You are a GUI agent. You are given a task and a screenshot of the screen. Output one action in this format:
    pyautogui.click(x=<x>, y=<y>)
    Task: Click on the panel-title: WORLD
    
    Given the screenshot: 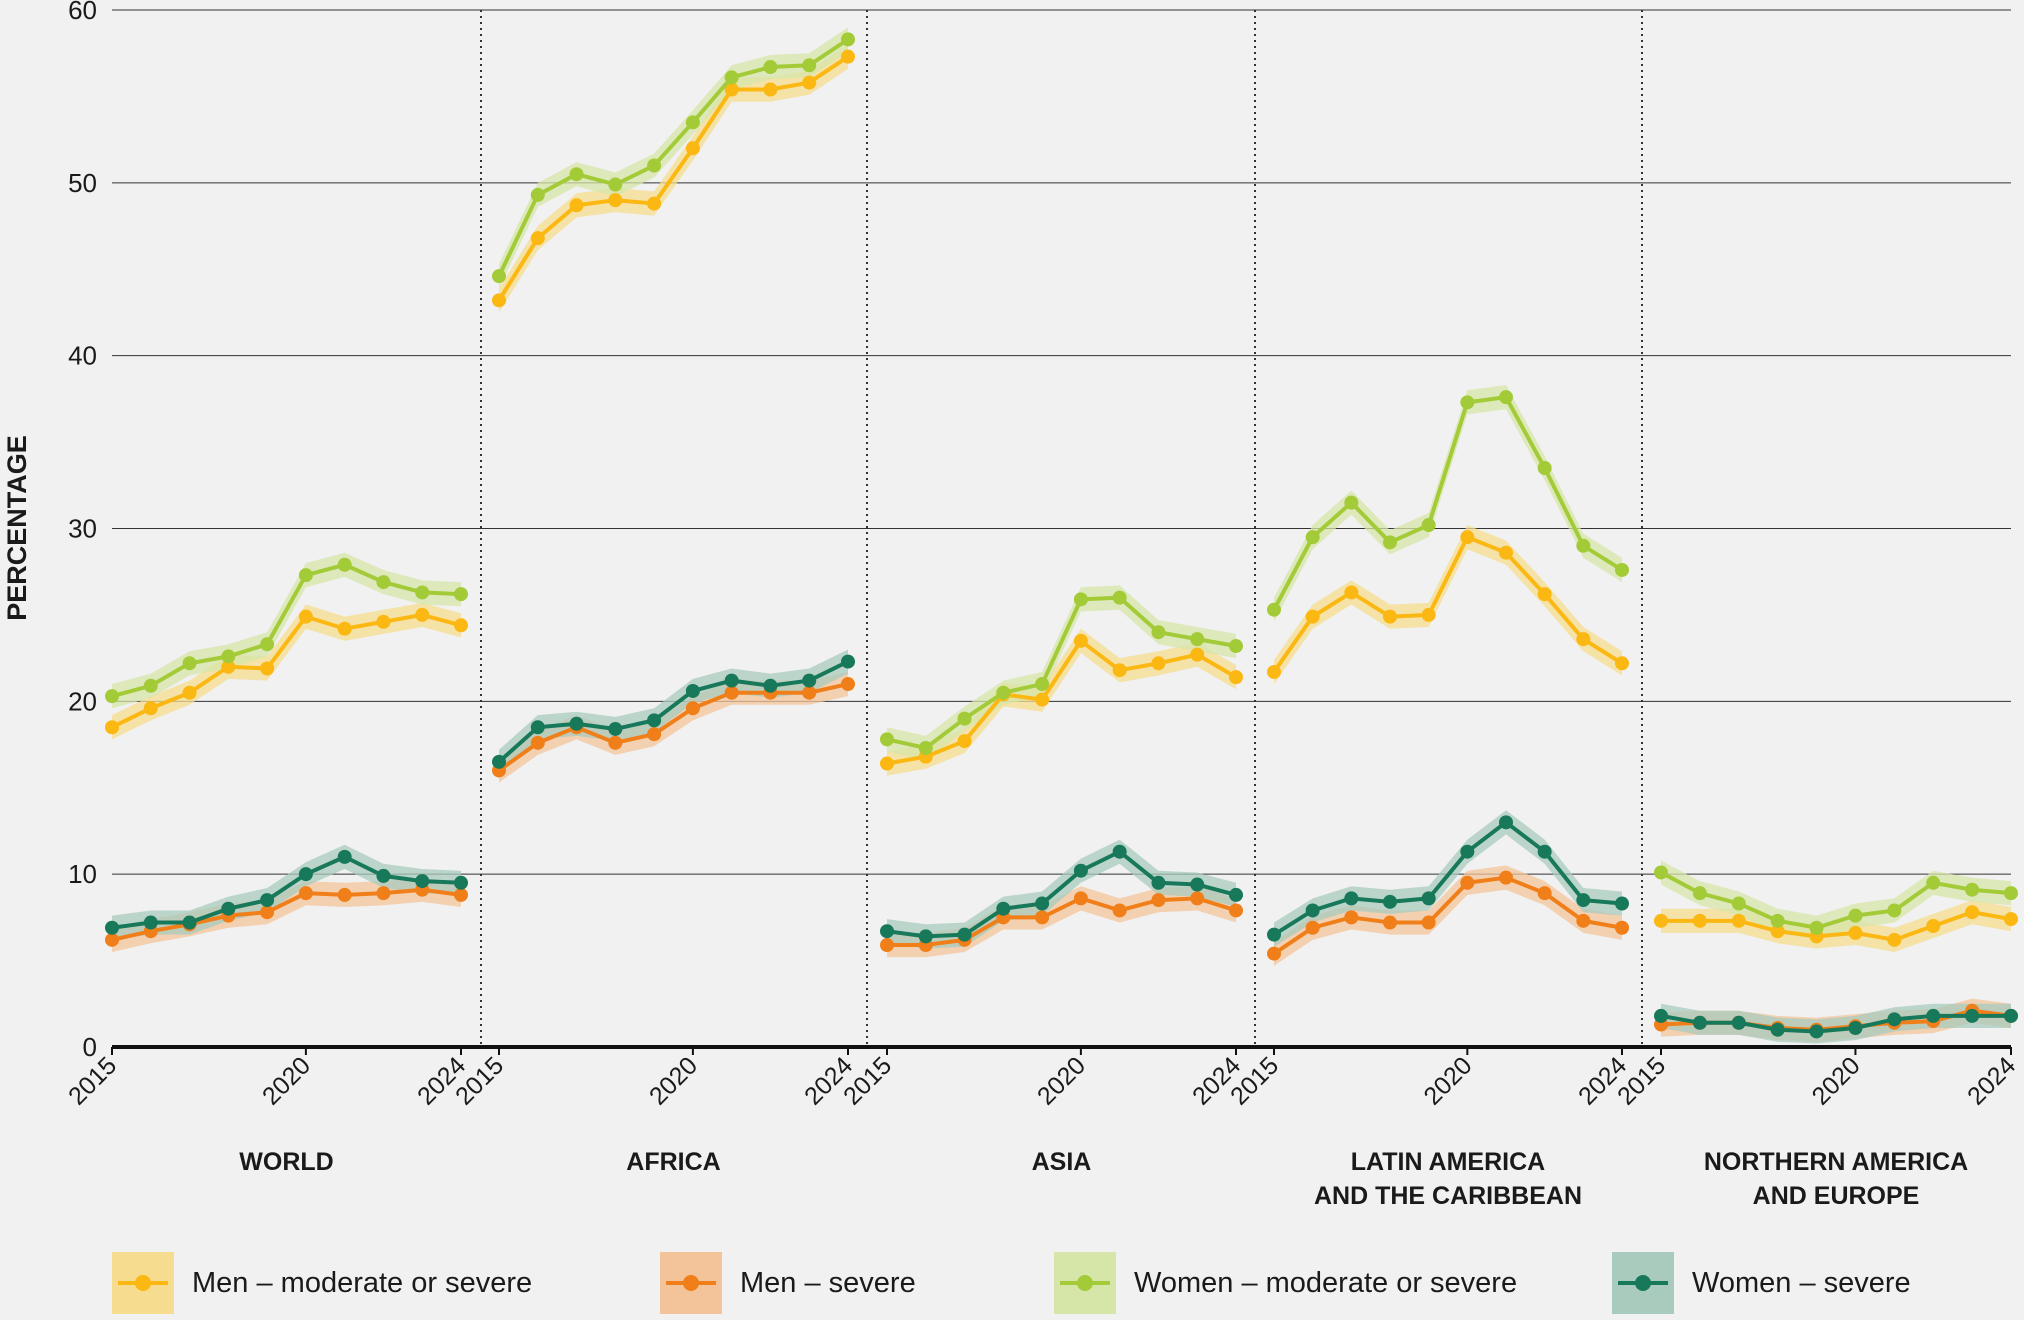 What is the action you would take?
    pyautogui.click(x=286, y=1162)
    